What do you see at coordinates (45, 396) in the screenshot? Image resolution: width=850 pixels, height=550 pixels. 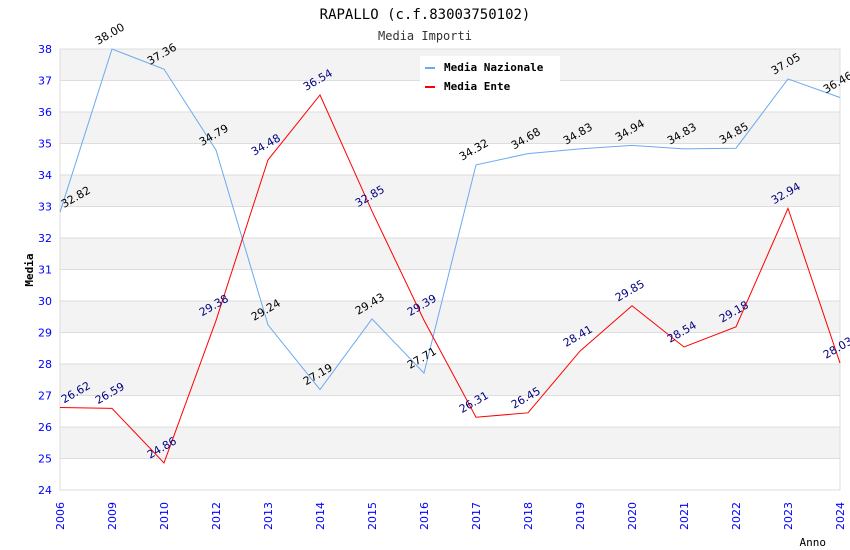 I see `y-tick-label: 27` at bounding box center [45, 396].